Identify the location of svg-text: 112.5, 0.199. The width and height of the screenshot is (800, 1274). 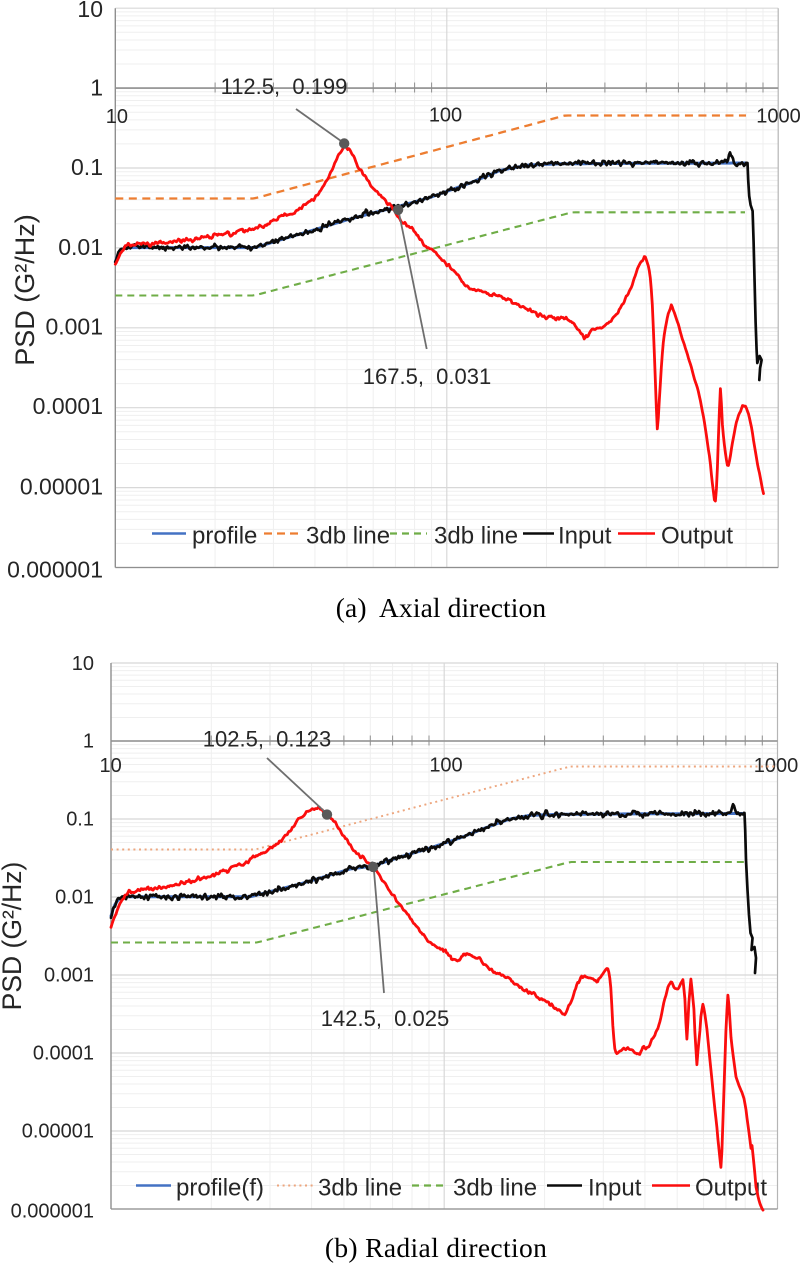
(284, 86).